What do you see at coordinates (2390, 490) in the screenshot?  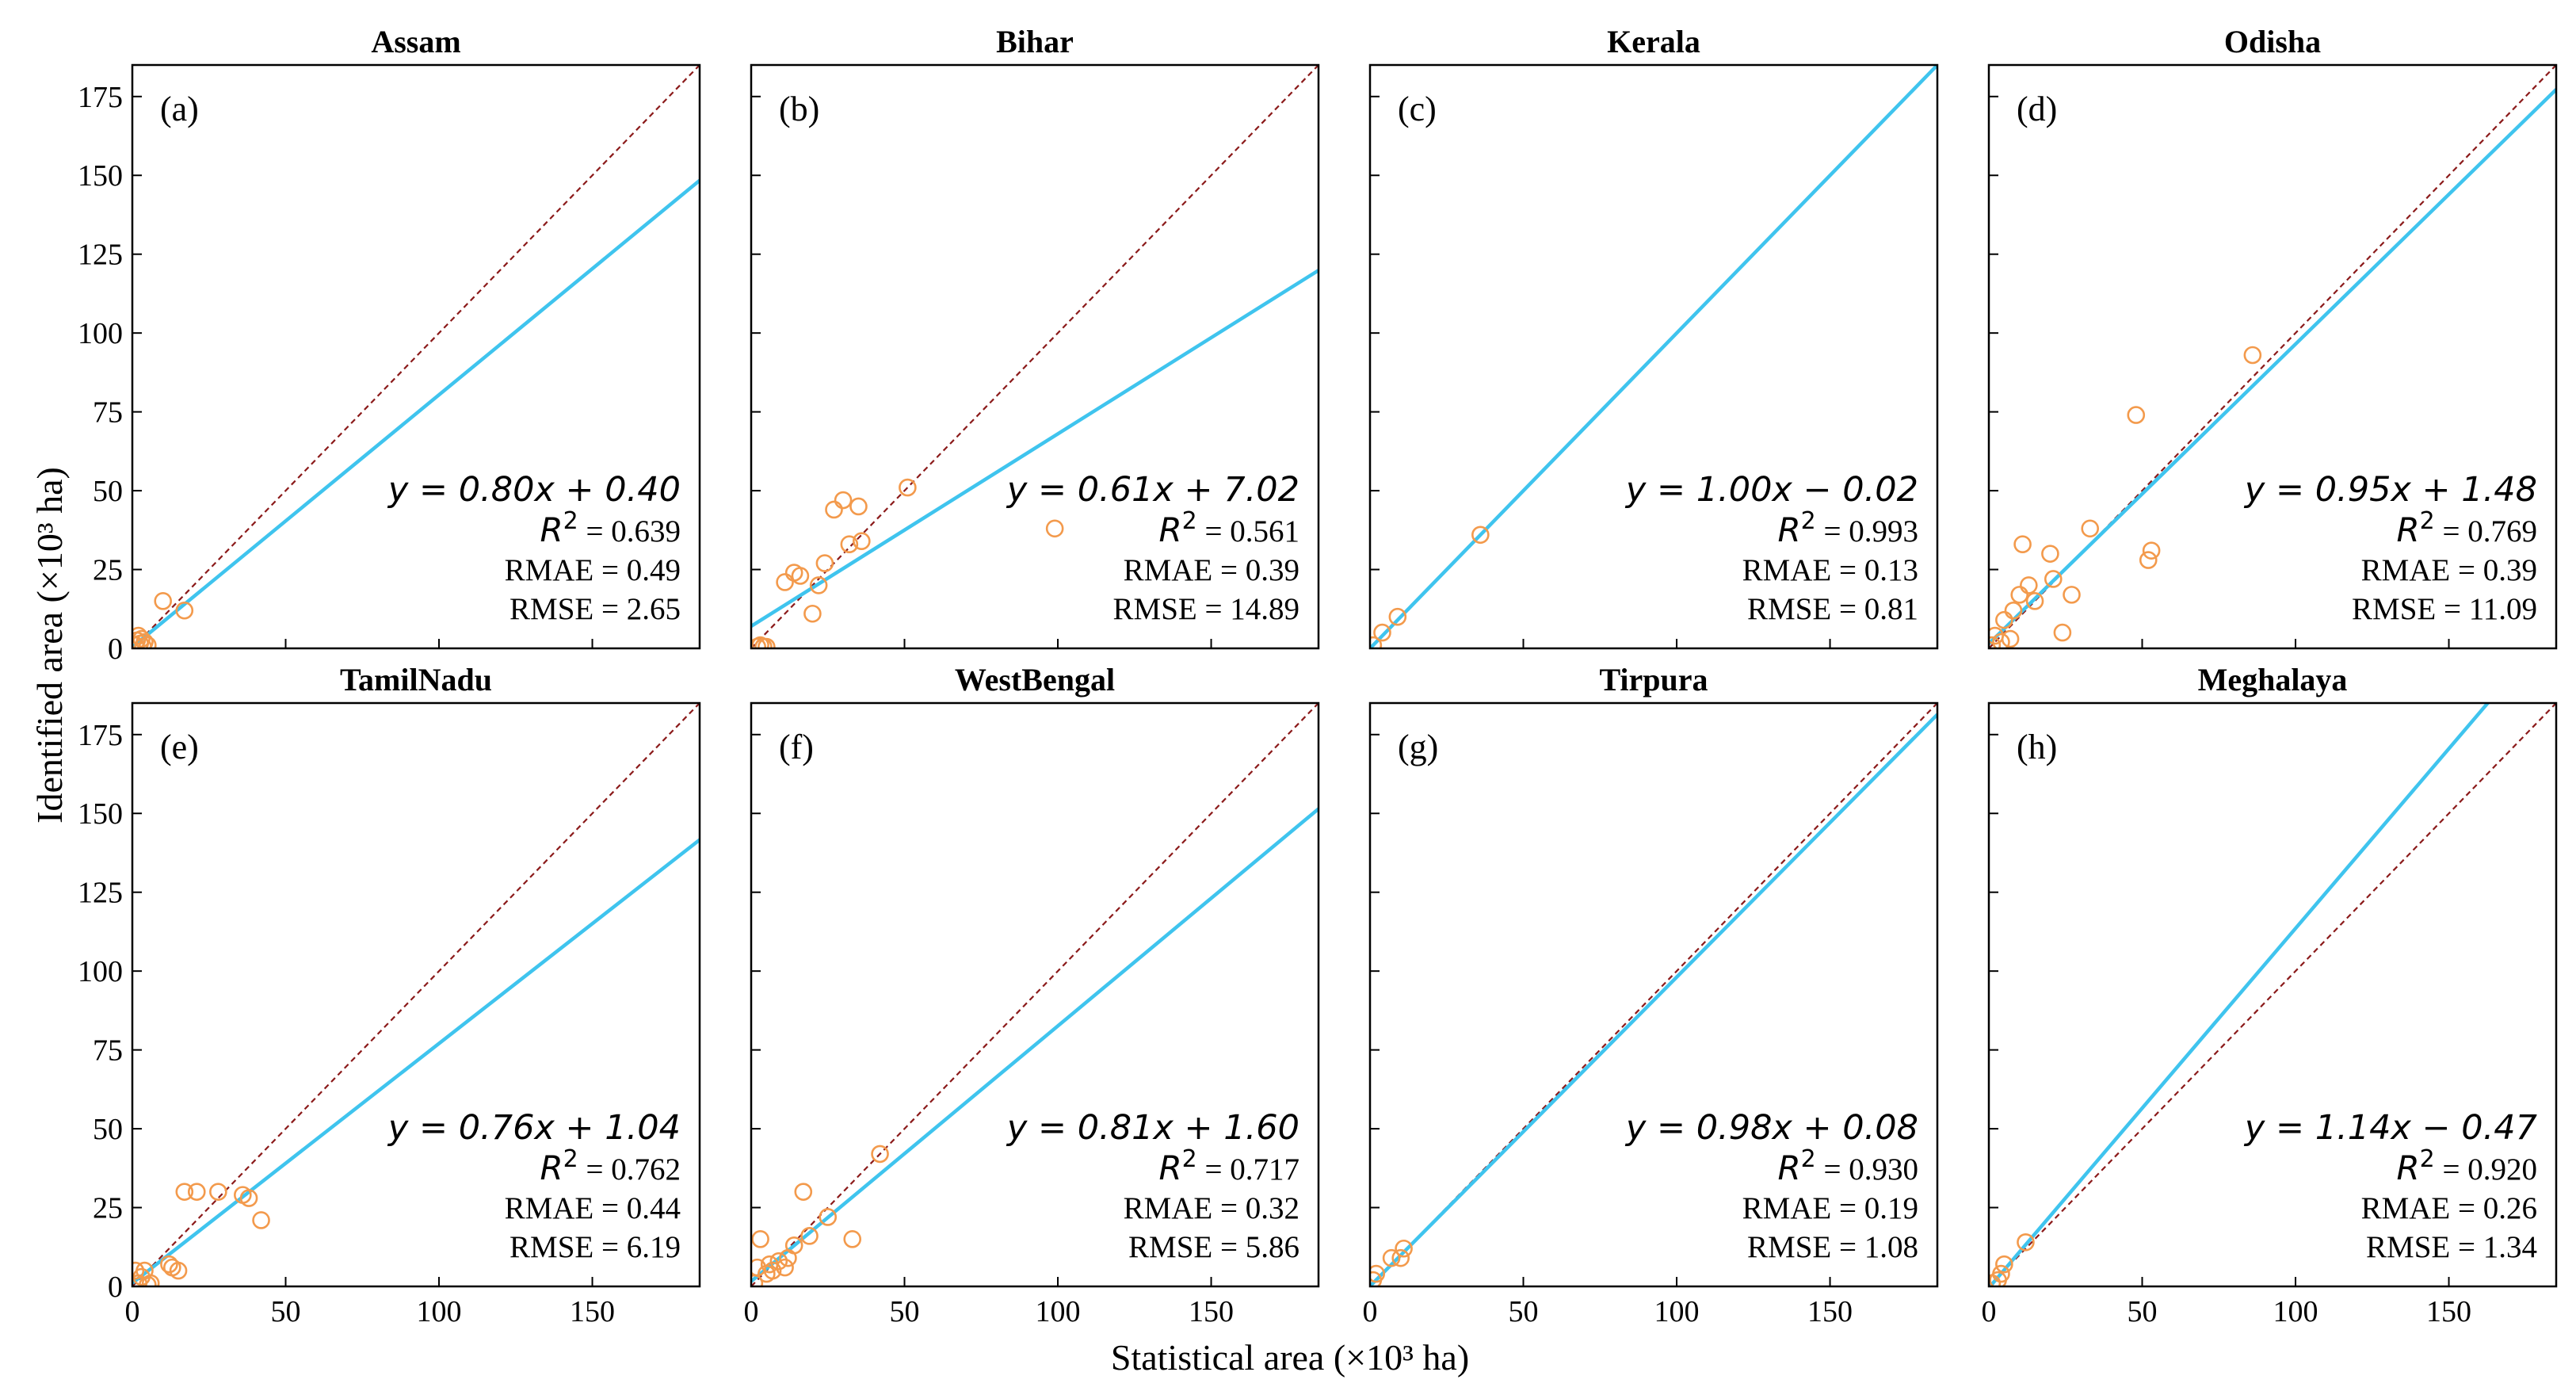 I see `regression-equation: y = 0.95x + 1.48` at bounding box center [2390, 490].